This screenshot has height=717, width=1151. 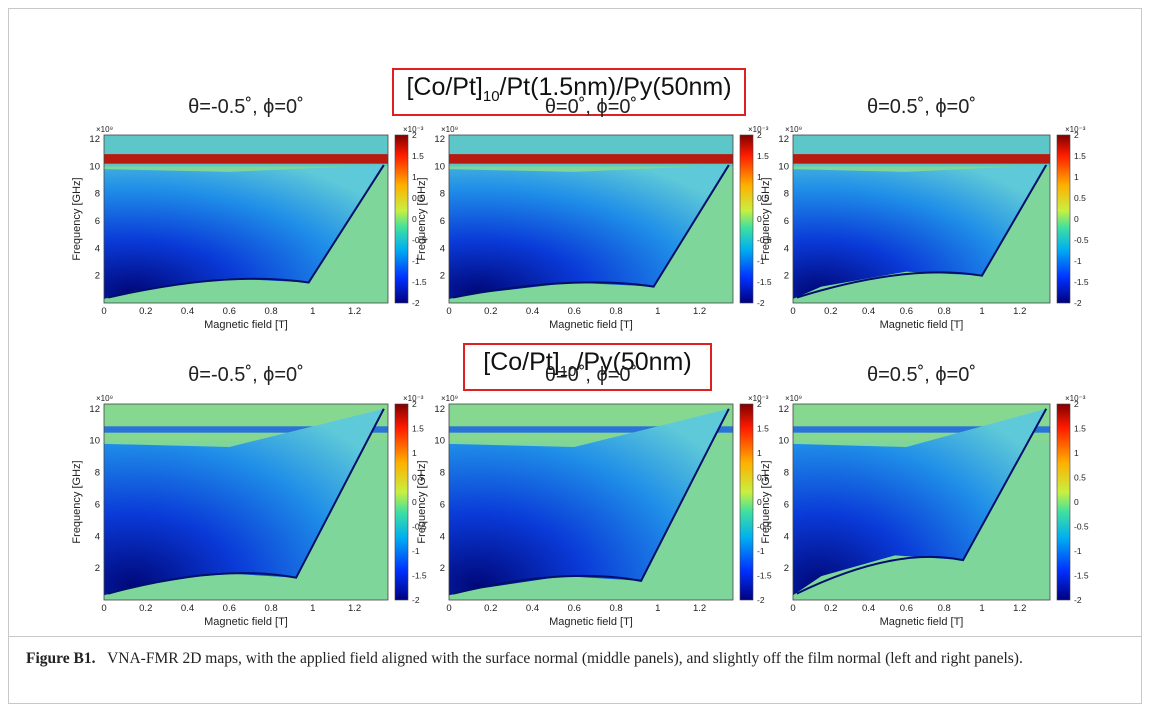 I want to click on heading-subscript: 10, so click(x=568, y=371).